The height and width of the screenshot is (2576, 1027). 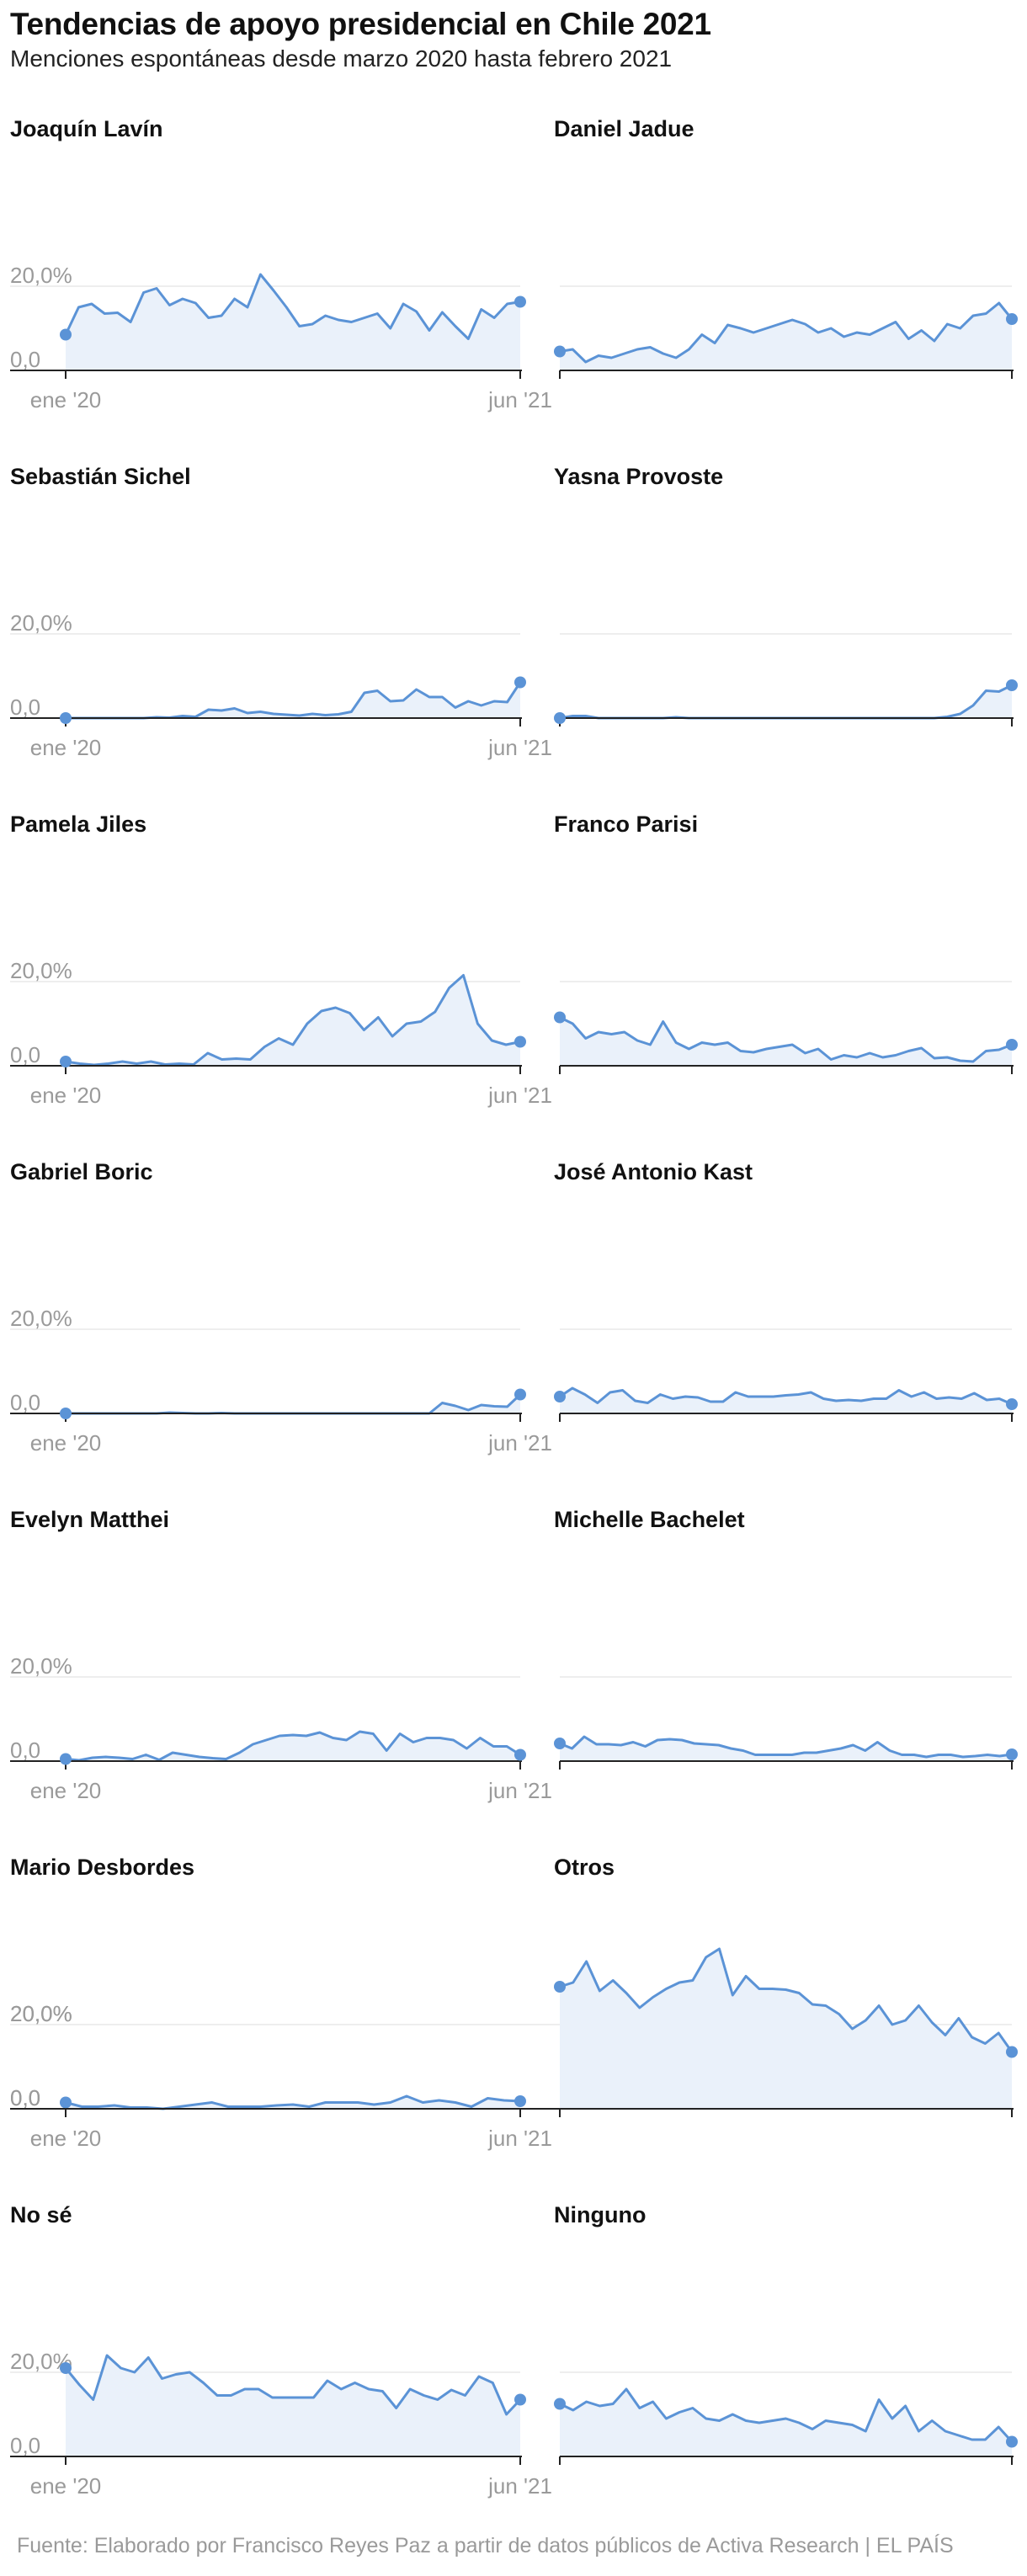 What do you see at coordinates (102, 1868) in the screenshot?
I see `panel-title: Mario Desbordes` at bounding box center [102, 1868].